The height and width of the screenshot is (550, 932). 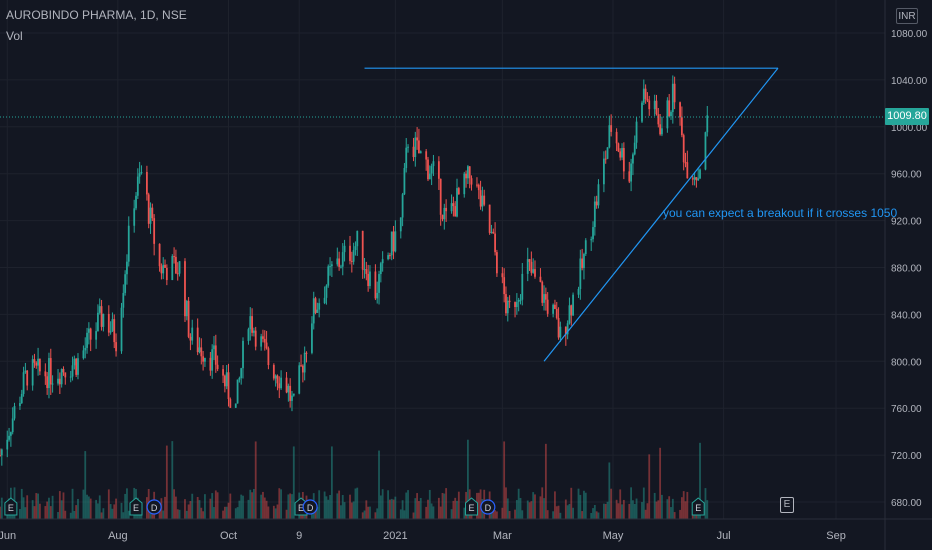 I want to click on time-tick-label: Sep, so click(x=836, y=536).